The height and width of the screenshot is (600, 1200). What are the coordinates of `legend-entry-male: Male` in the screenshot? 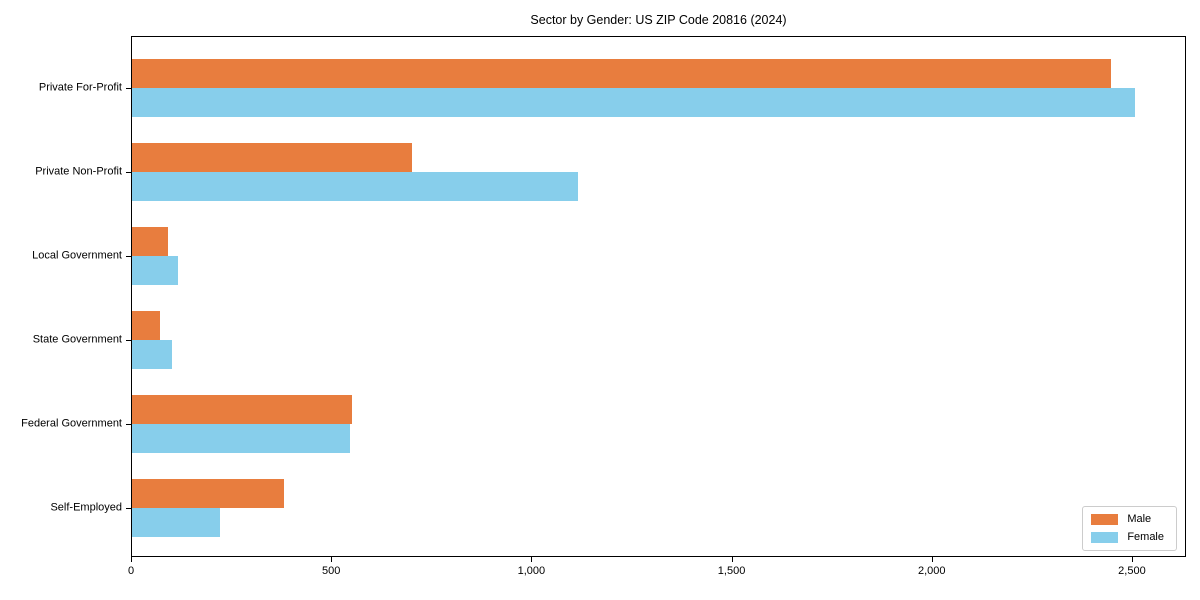 It's located at (1127, 519).